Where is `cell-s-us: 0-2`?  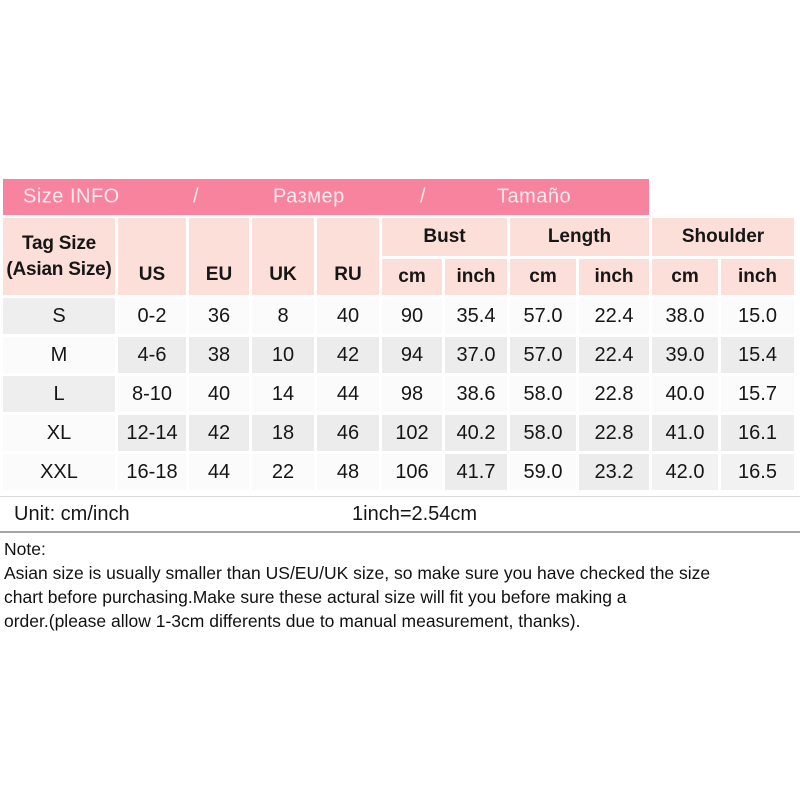
cell-s-us: 0-2 is located at coordinates (152, 316).